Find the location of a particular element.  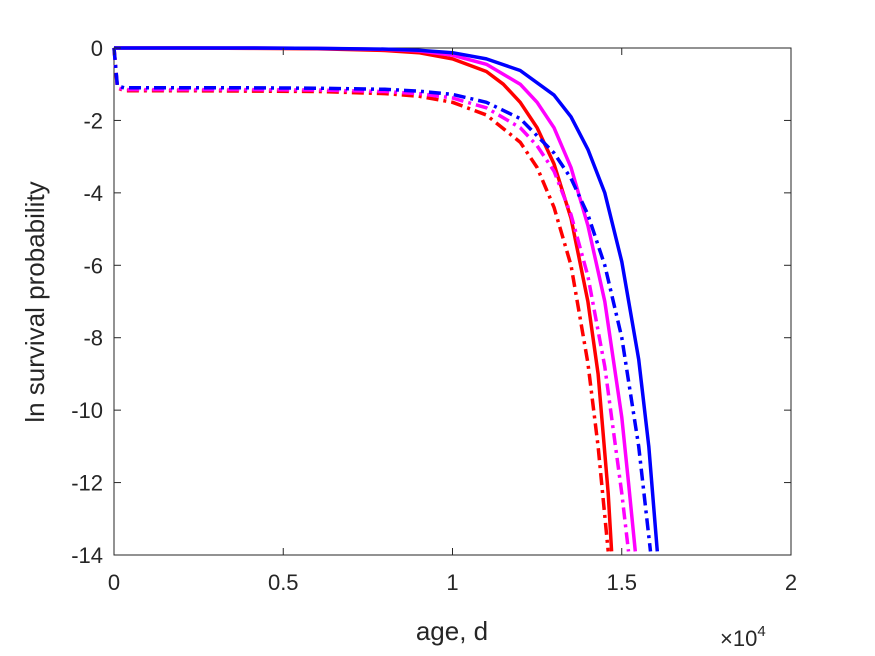

y-tick-label: -6 is located at coordinates (93, 265).